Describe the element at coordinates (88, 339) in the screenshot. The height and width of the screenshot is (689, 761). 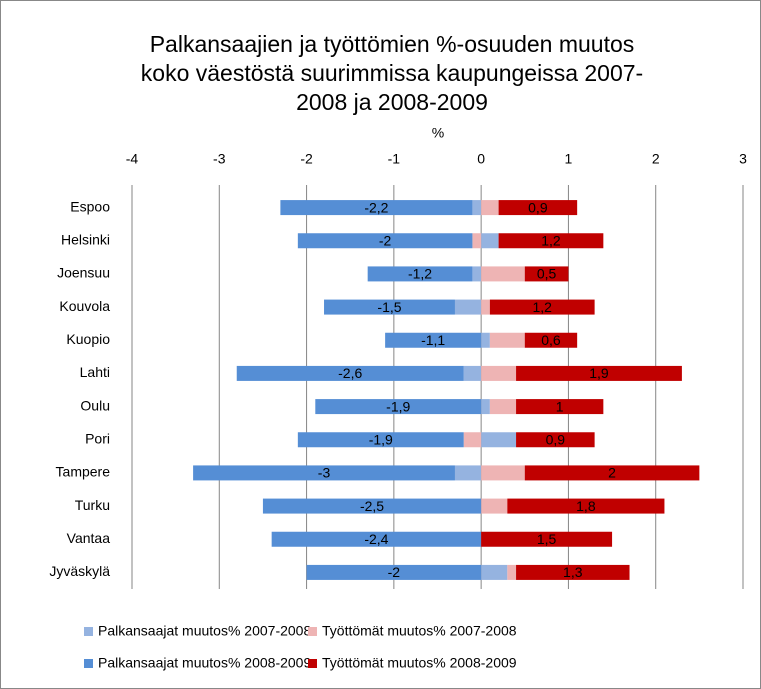
I see `y-tick-label: Kuopio` at that location.